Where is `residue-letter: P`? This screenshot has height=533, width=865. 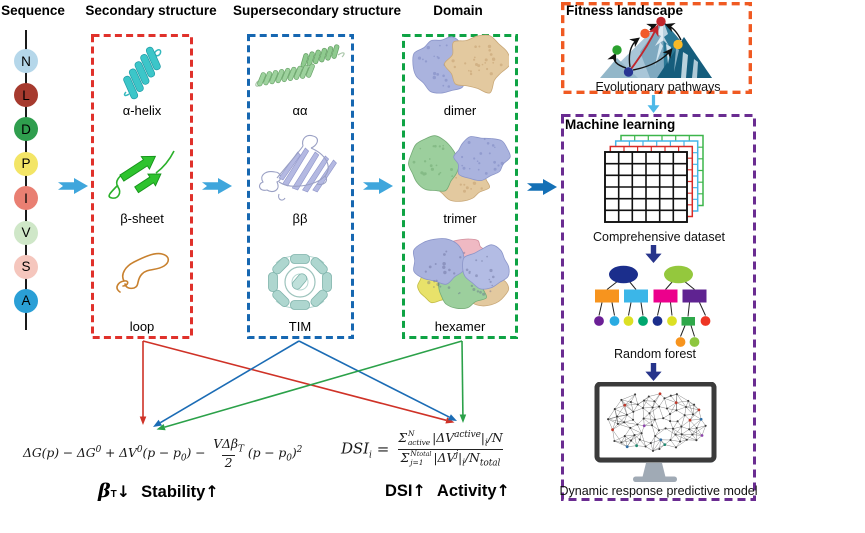 residue-letter: P is located at coordinates (26, 163).